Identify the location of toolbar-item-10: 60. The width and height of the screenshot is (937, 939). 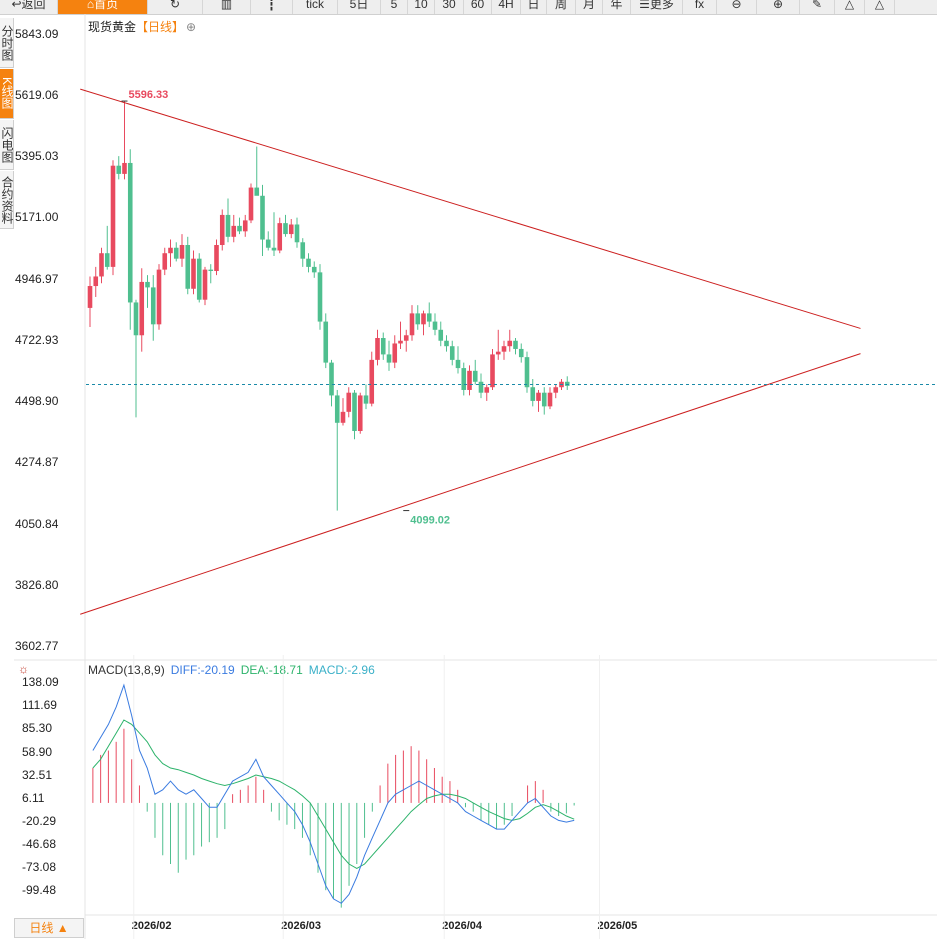
(478, 7).